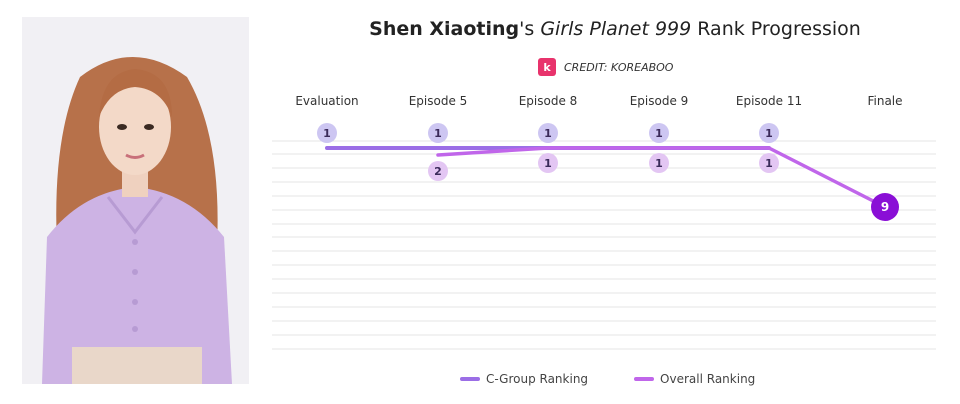  Describe the element at coordinates (444, 29) in the screenshot. I see `title-name: Shen Xiaoting` at that location.